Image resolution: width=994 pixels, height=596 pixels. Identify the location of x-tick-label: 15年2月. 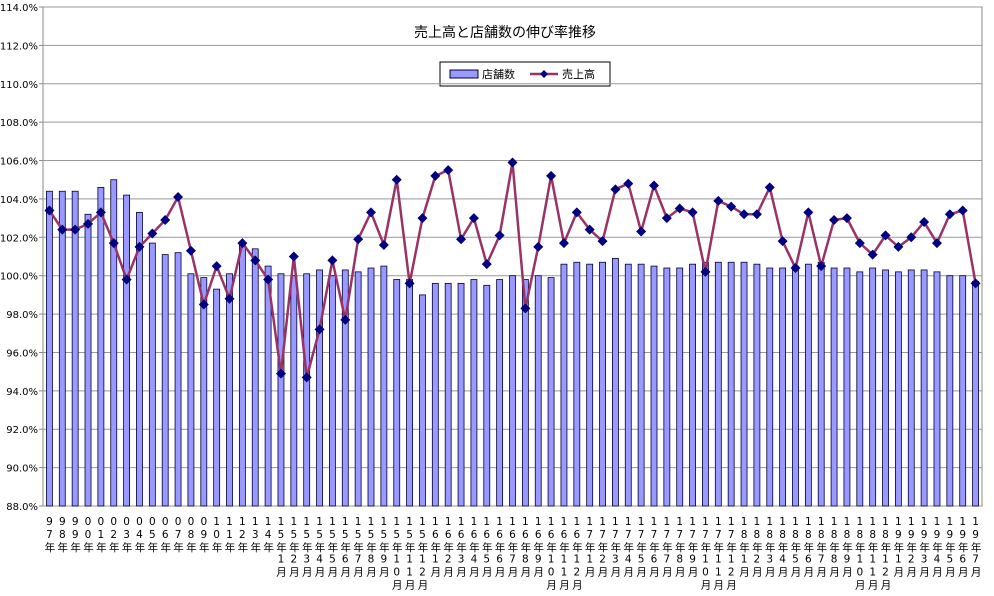
(294, 547).